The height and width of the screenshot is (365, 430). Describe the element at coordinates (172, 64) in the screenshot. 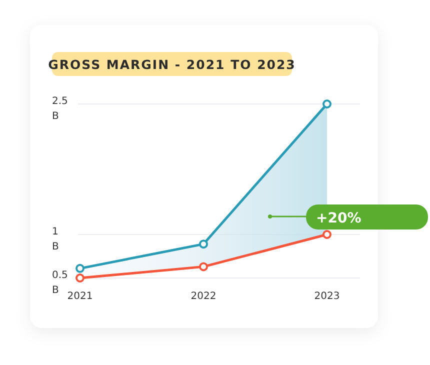

I see `chart-title: GROSS MARGIN - 2021 TO 2023` at that location.